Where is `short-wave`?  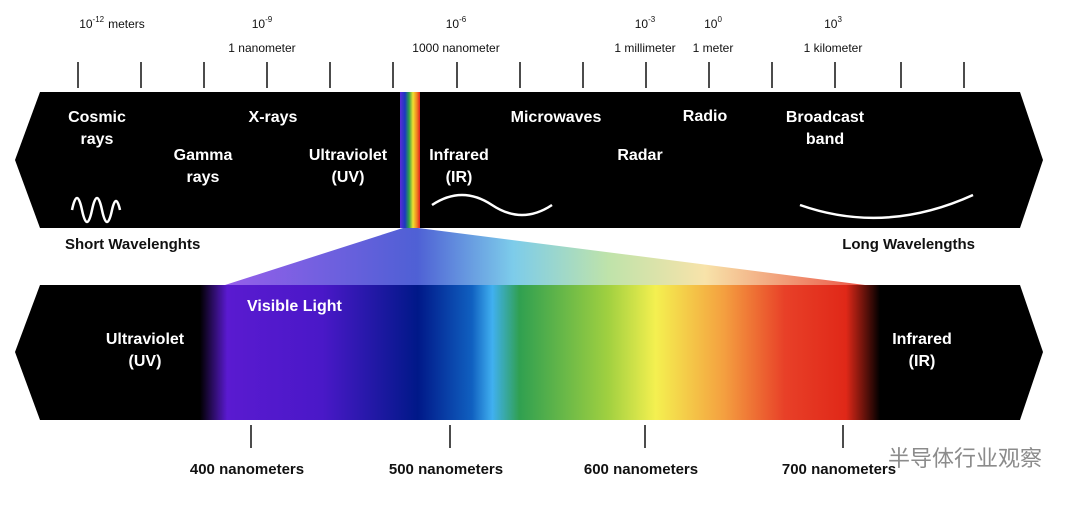 short-wave is located at coordinates (96, 210).